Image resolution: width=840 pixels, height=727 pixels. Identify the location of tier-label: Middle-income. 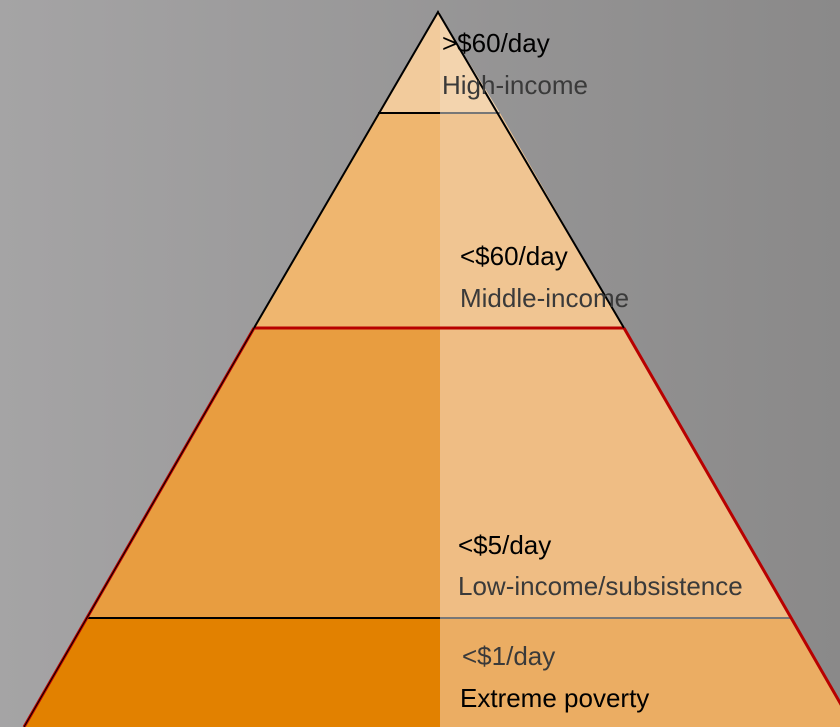
(544, 298).